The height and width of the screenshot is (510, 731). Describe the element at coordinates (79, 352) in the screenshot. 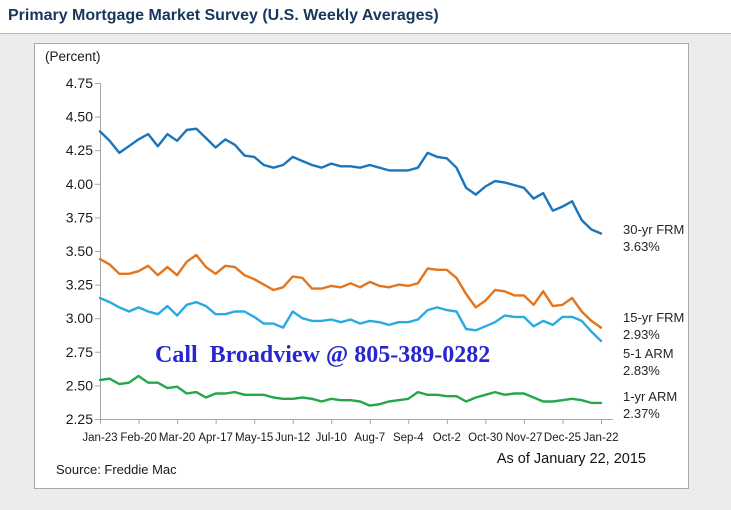

I see `y-tick-label: 2.75` at that location.